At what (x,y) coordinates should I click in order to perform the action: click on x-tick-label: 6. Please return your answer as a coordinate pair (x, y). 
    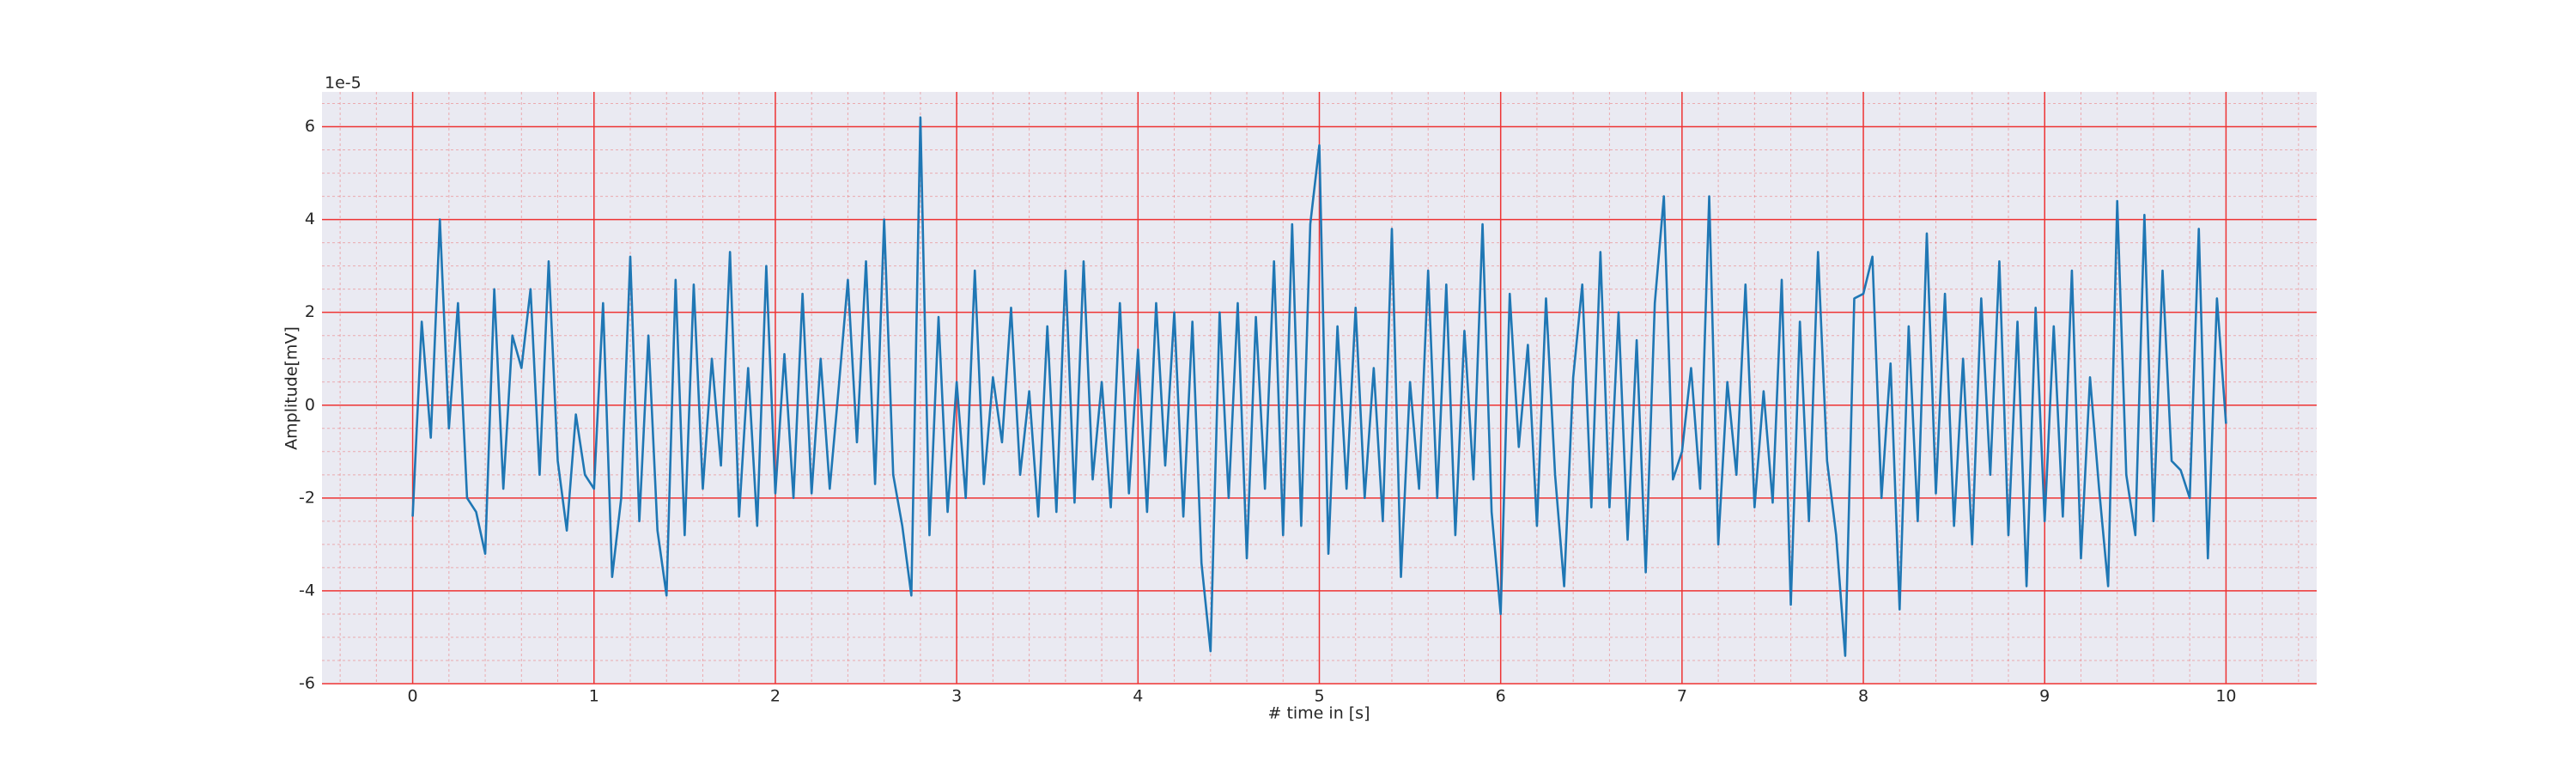
    Looking at the image, I should click on (1501, 696).